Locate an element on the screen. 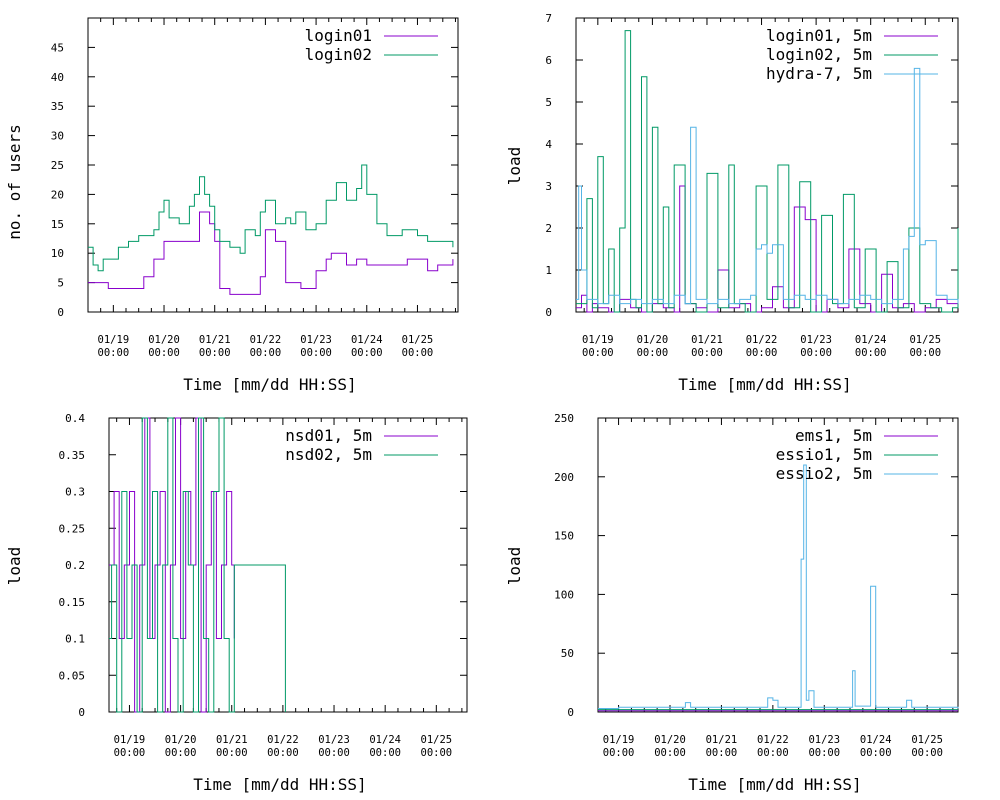 This screenshot has width=1000, height=800. y-tick-label: 10 is located at coordinates (57, 253).